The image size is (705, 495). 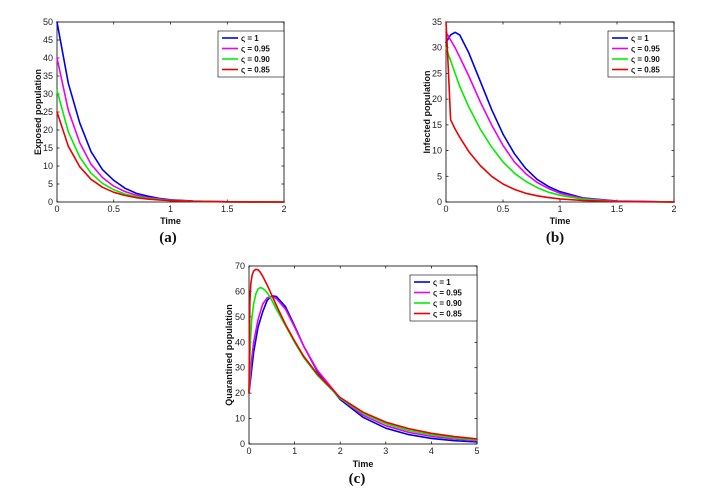 What do you see at coordinates (447, 293) in the screenshot?
I see `legend-label-c-2: ς = 0.95` at bounding box center [447, 293].